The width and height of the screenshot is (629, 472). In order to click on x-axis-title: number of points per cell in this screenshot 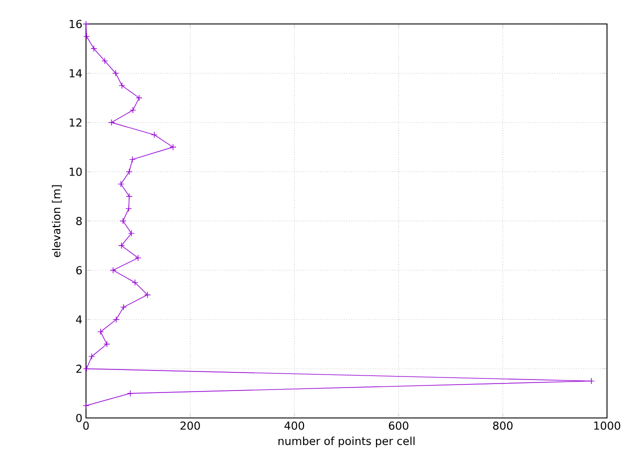, I will do `click(346, 442)`.